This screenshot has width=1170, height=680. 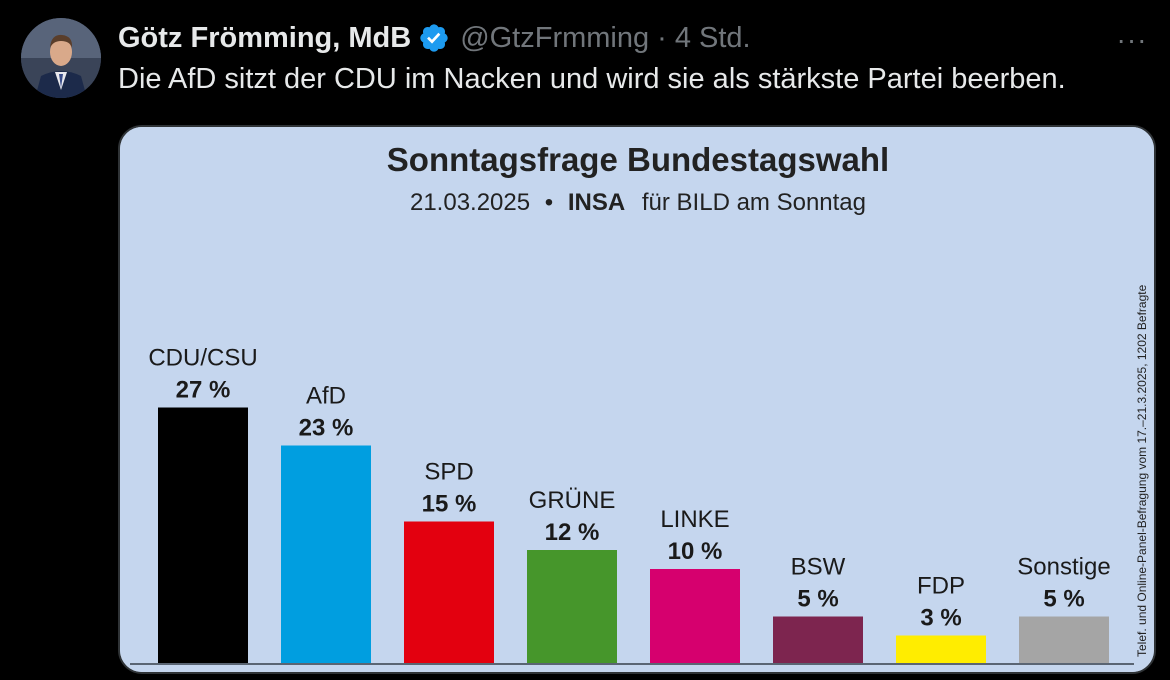 What do you see at coordinates (695, 551) in the screenshot?
I see `bar-value-label-4: 10 %` at bounding box center [695, 551].